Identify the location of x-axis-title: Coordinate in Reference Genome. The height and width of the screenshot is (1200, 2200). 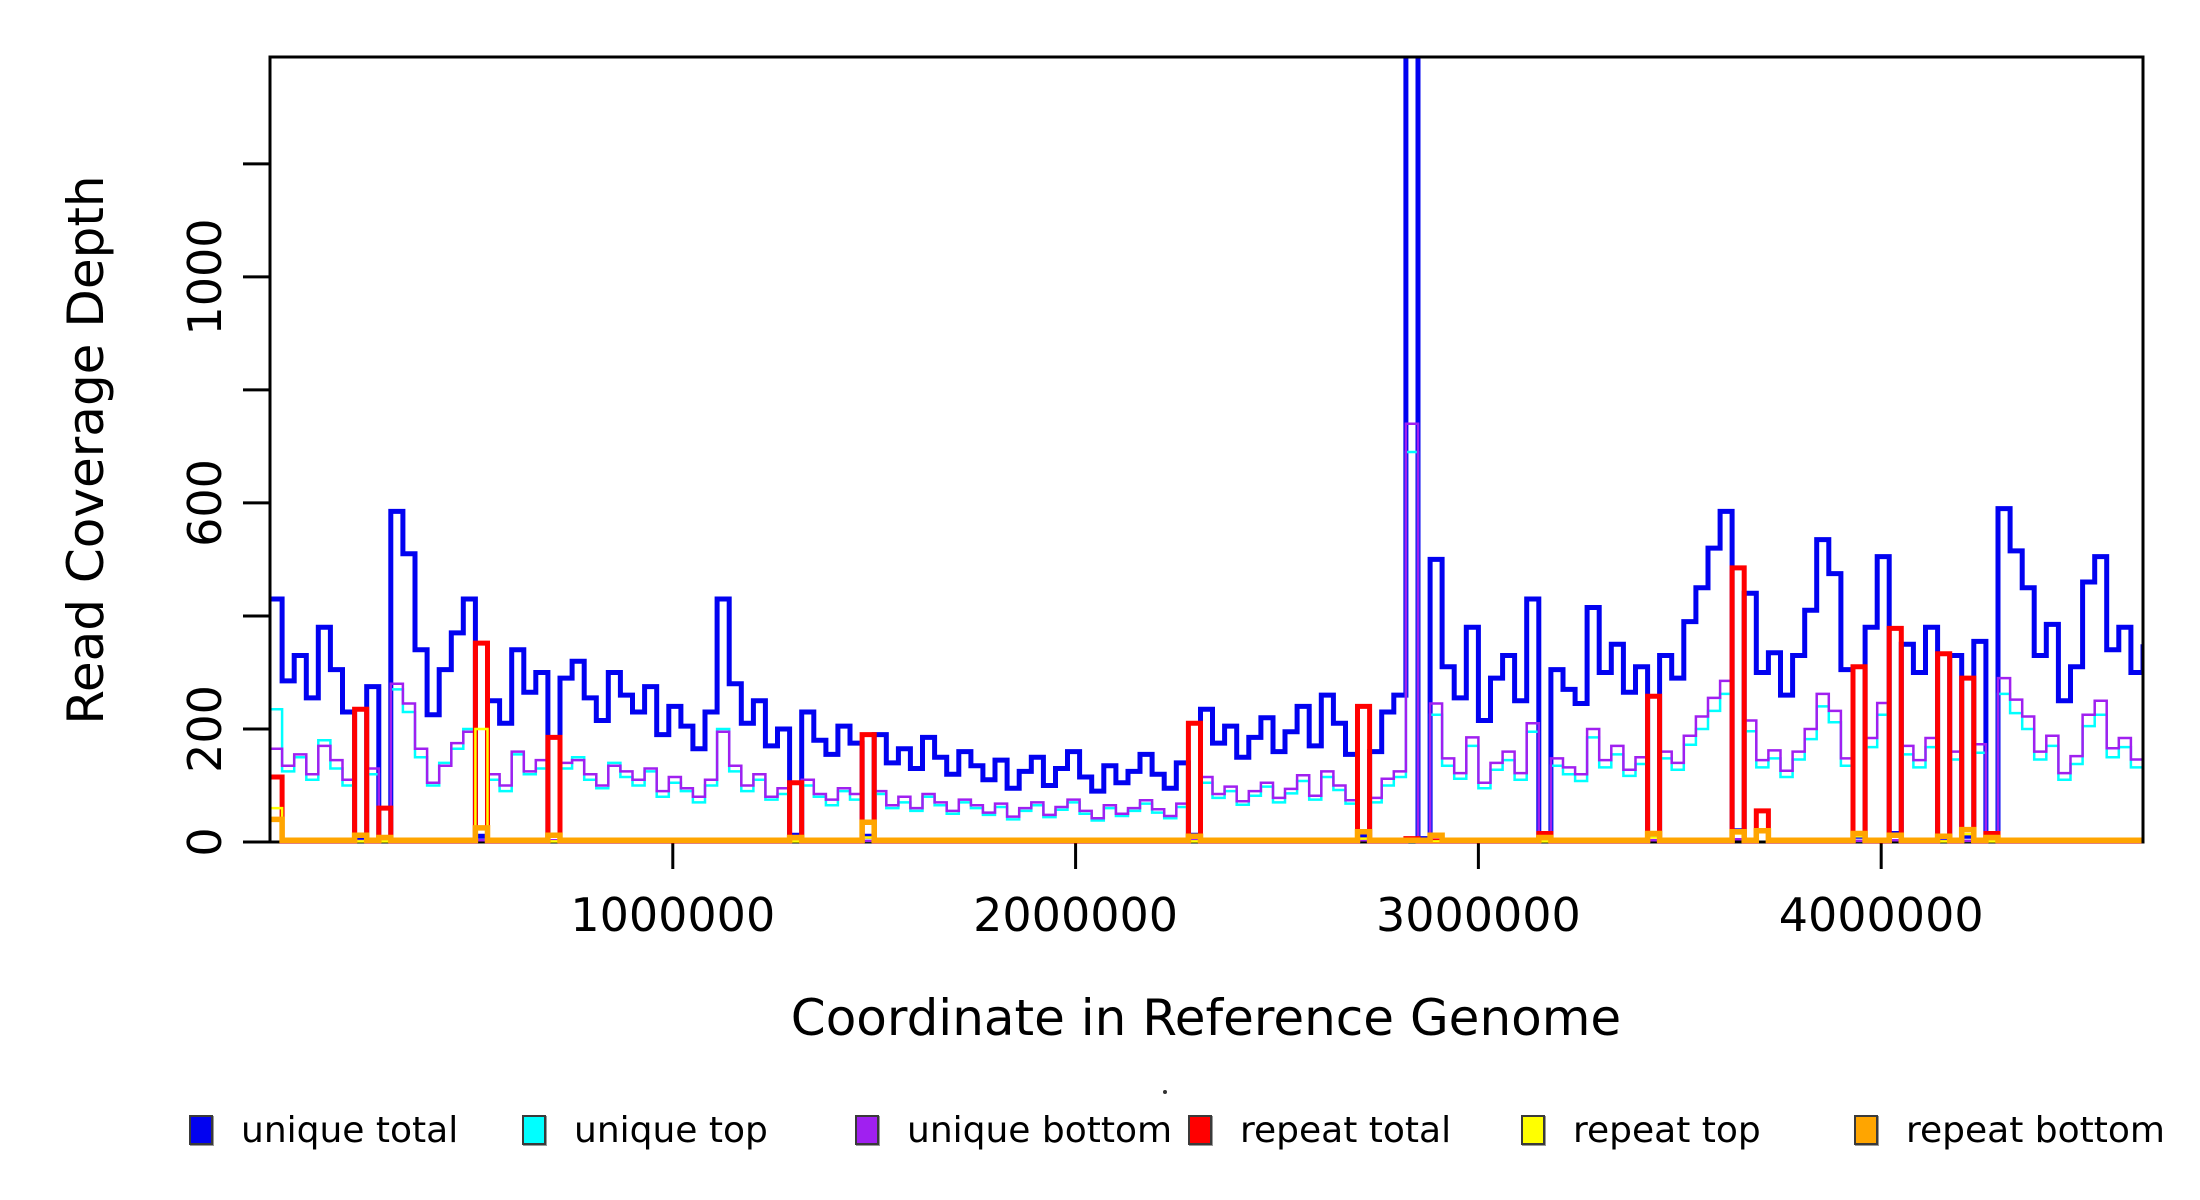
(1206, 1018).